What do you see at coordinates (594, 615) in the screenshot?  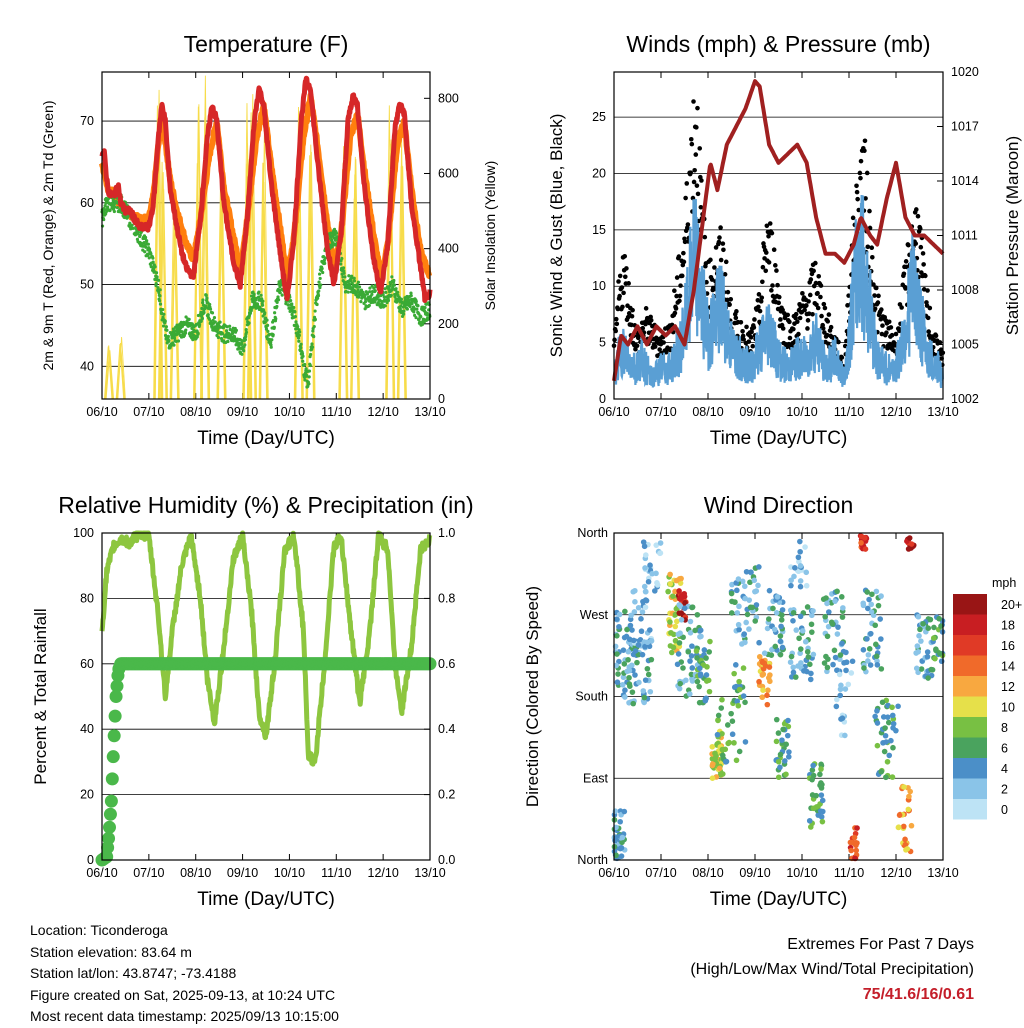 I see `y-tick-label: West` at bounding box center [594, 615].